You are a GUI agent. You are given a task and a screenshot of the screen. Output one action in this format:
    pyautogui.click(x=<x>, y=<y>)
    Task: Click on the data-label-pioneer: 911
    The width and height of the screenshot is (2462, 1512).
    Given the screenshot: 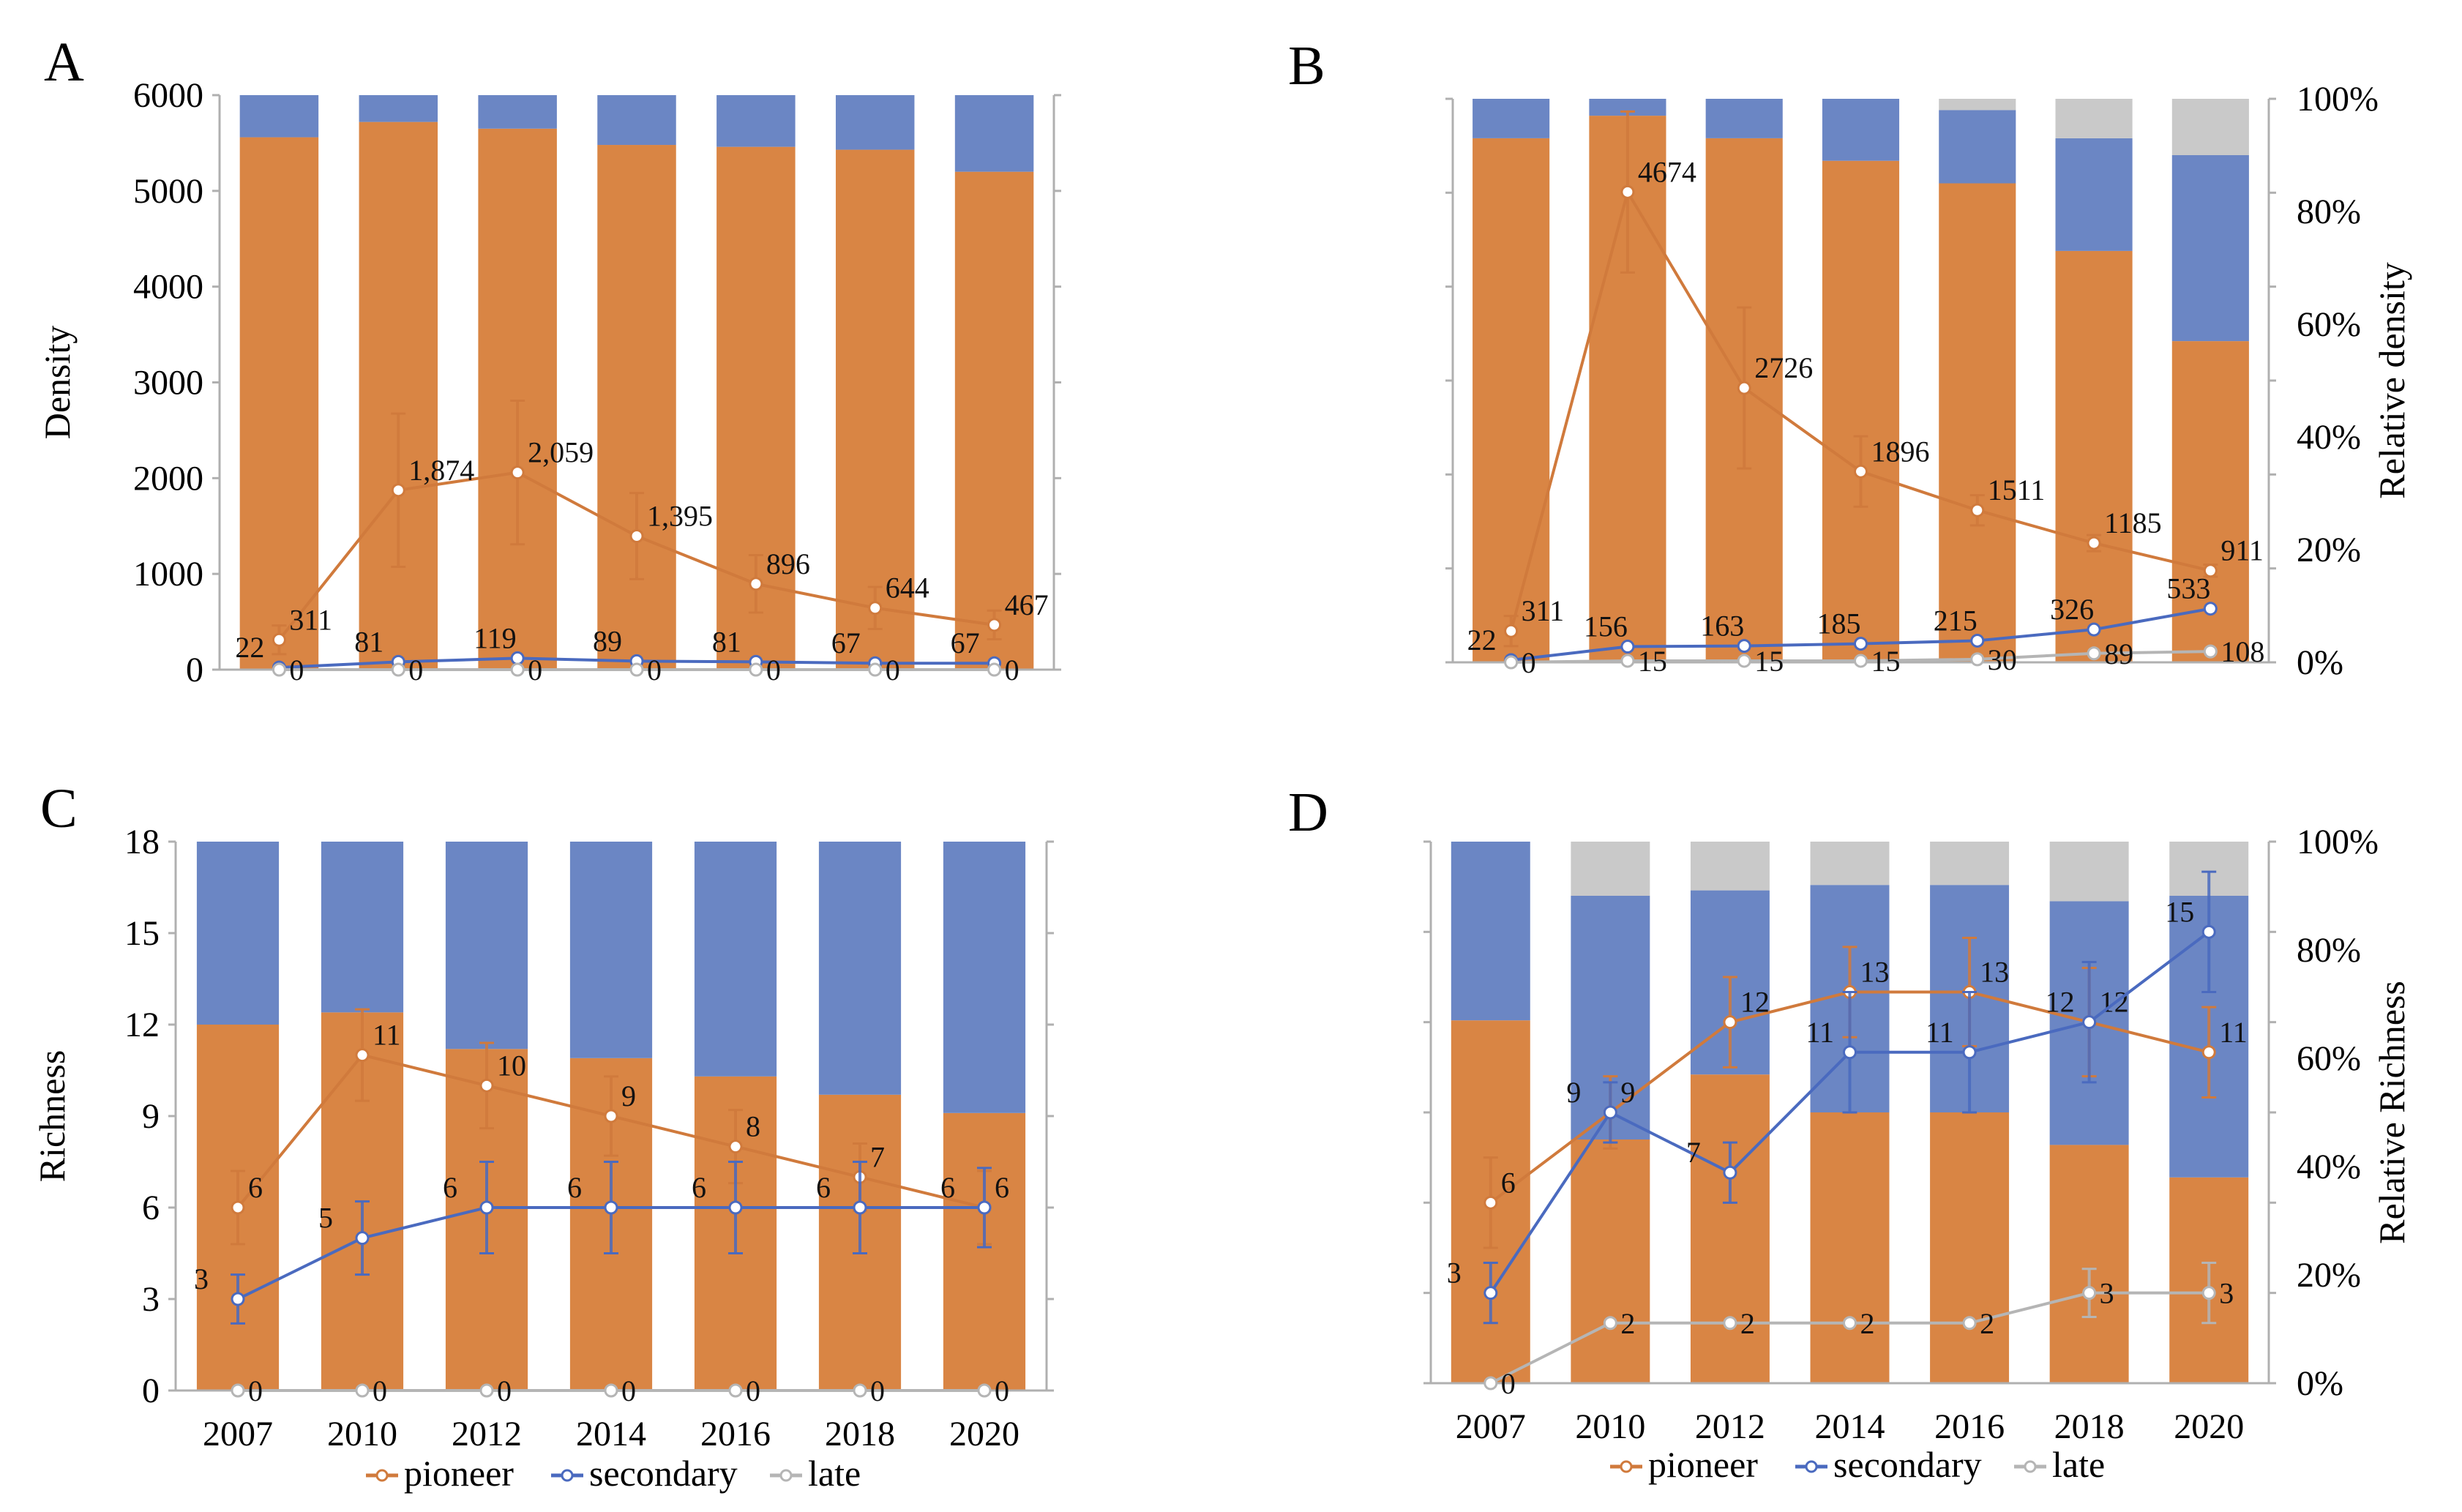 What is the action you would take?
    pyautogui.click(x=2242, y=550)
    